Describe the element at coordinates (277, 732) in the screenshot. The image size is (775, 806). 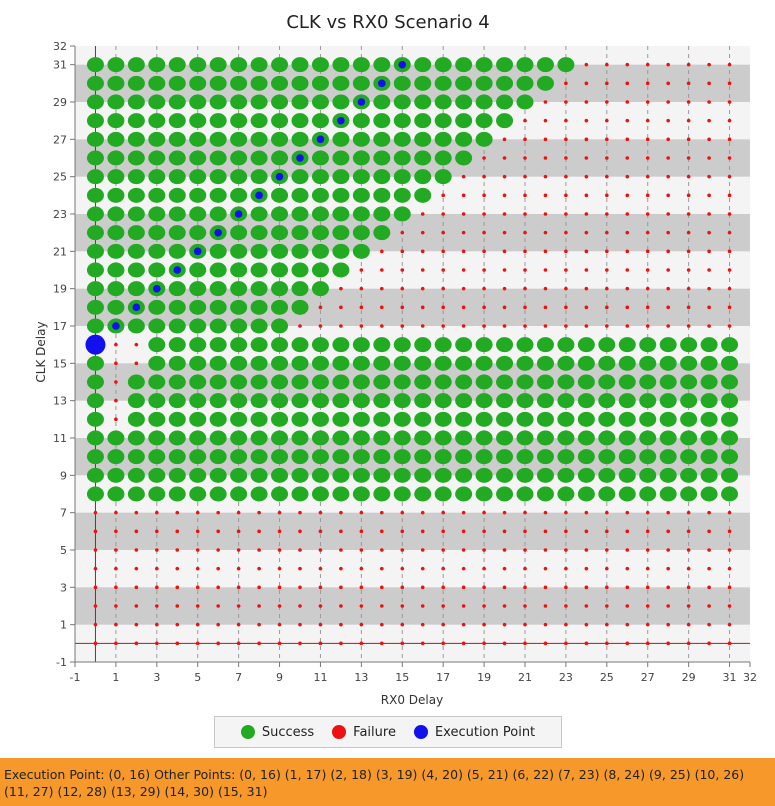
I see `legend-item-success: Success` at that location.